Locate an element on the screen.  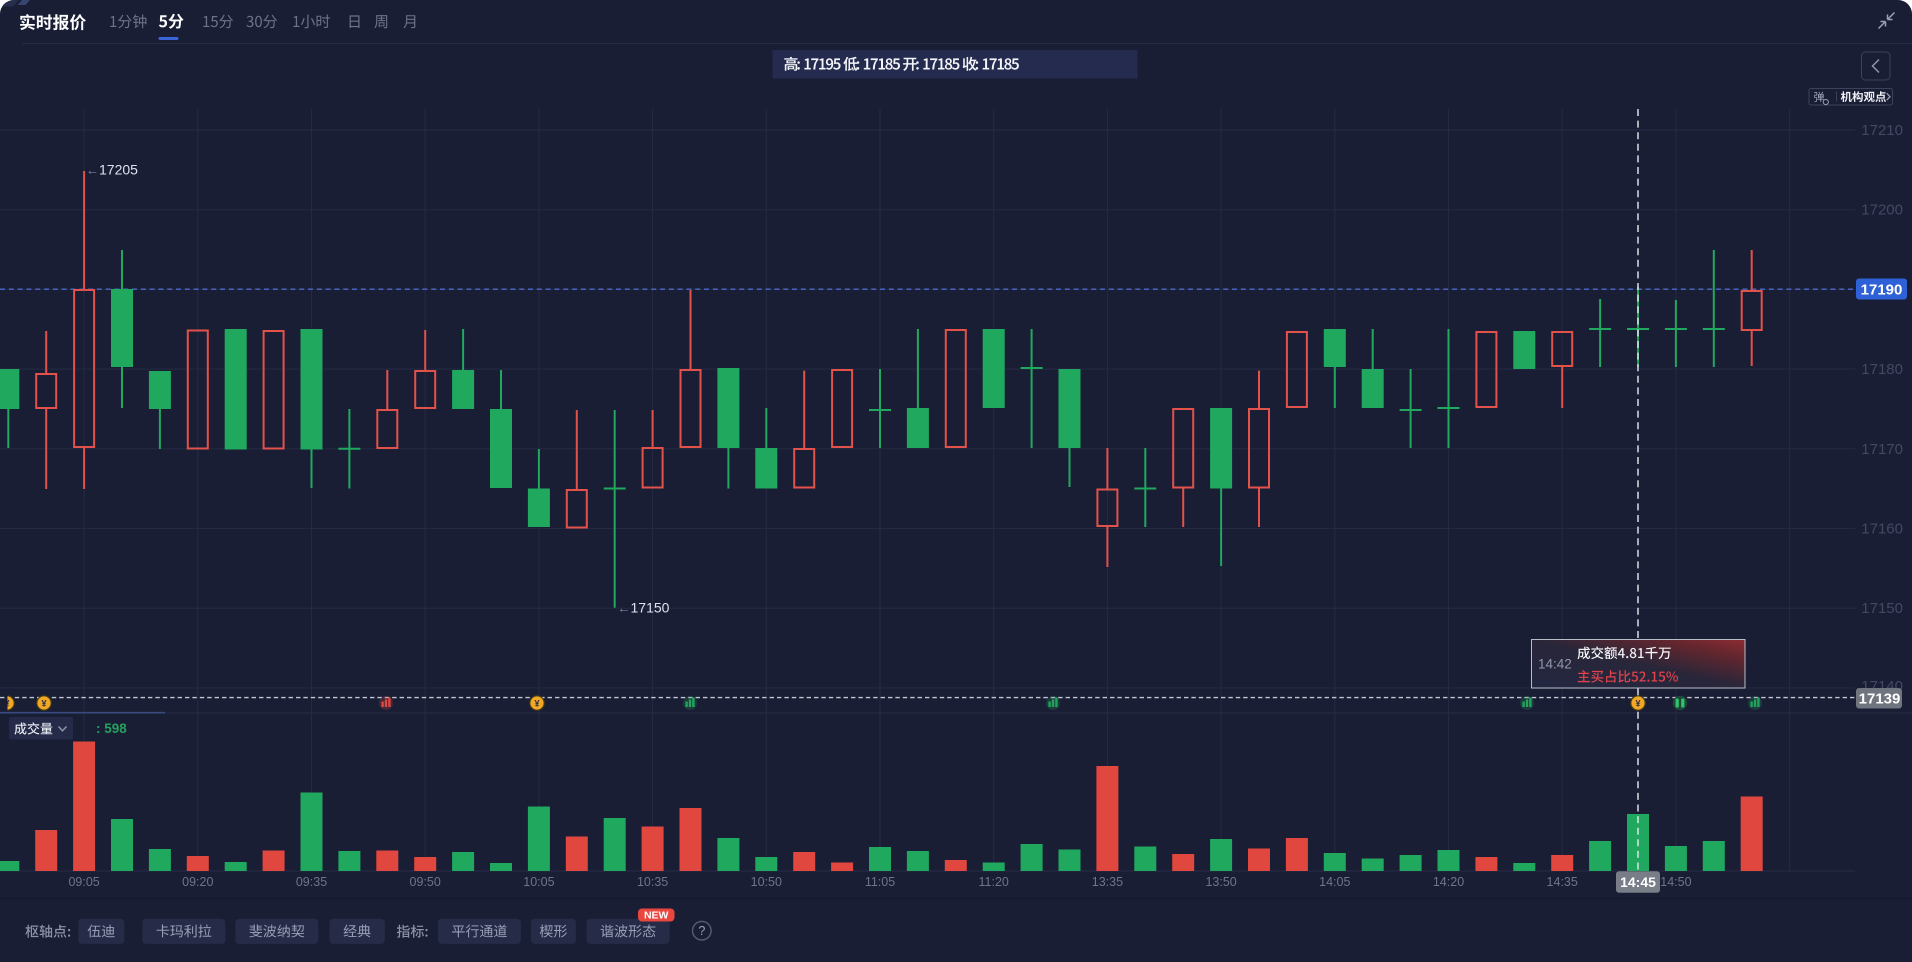
svg-text: 09:05 is located at coordinates (83, 882).